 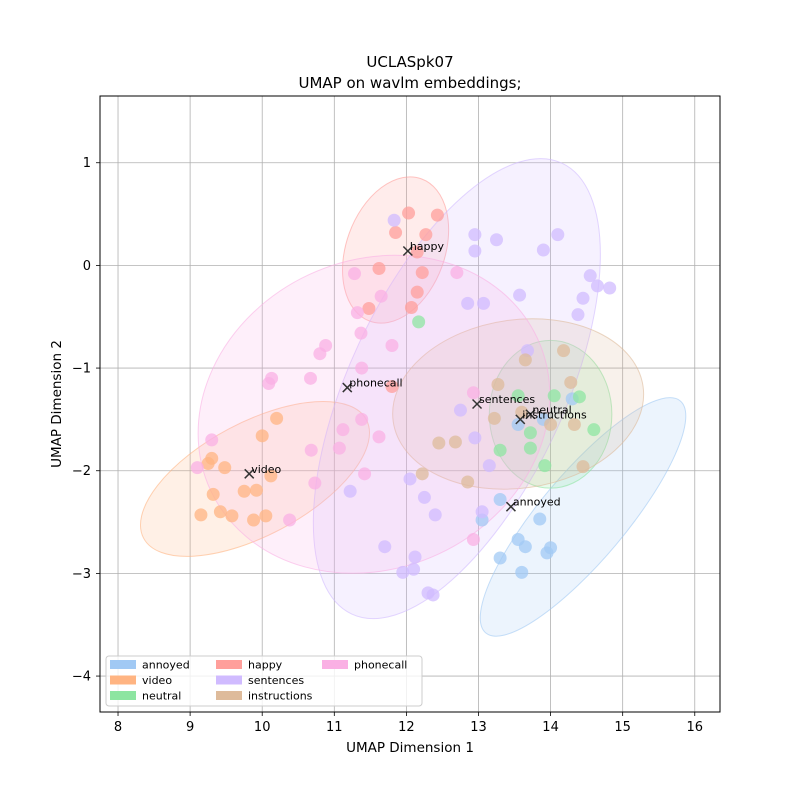 I want to click on legend-swatch-video, so click(x=123, y=680).